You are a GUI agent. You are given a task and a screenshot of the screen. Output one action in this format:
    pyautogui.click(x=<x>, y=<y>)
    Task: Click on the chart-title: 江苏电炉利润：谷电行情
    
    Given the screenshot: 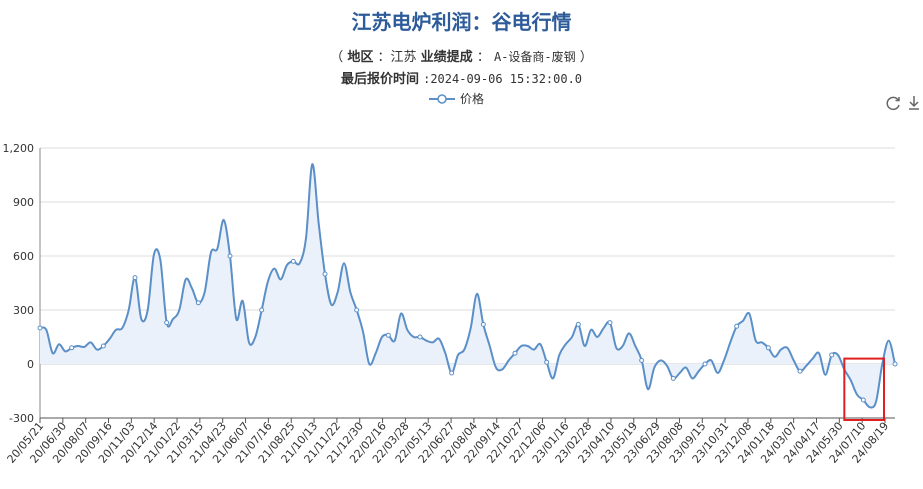 What is the action you would take?
    pyautogui.click(x=461, y=22)
    